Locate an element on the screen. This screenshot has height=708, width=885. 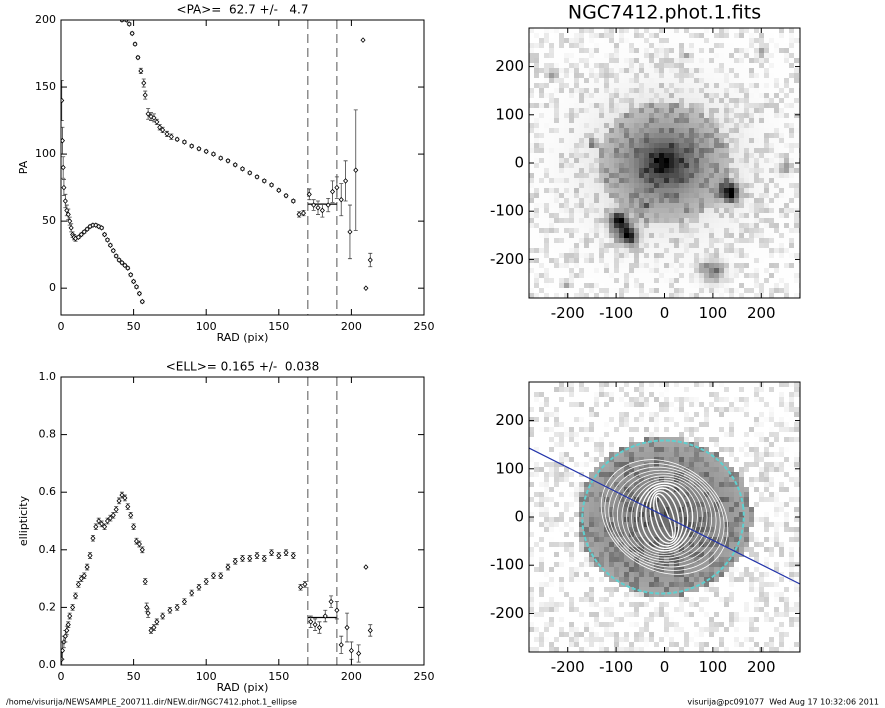
x-tick-label: 100 is located at coordinates (713, 313).